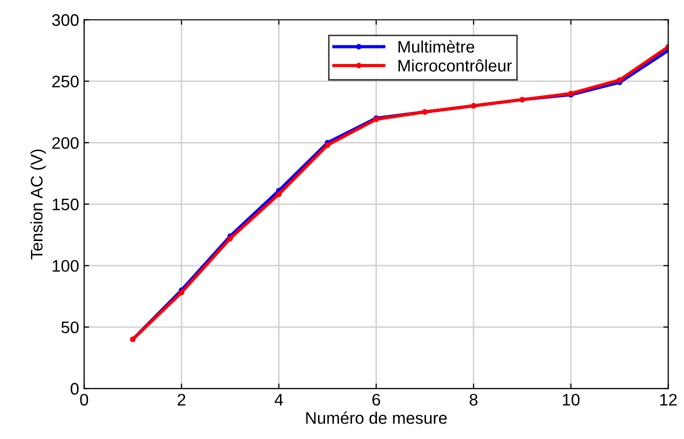 The image size is (684, 439). Describe the element at coordinates (65, 82) in the screenshot. I see `y-tick-label: 250` at that location.